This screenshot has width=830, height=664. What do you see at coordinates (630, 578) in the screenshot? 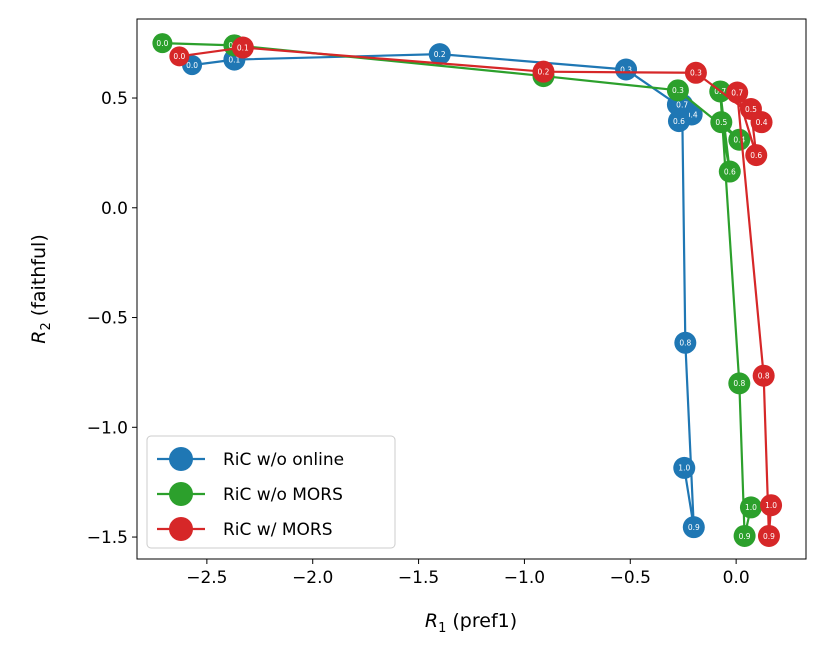
I see `x-tick-label: −0.5` at bounding box center [630, 578].